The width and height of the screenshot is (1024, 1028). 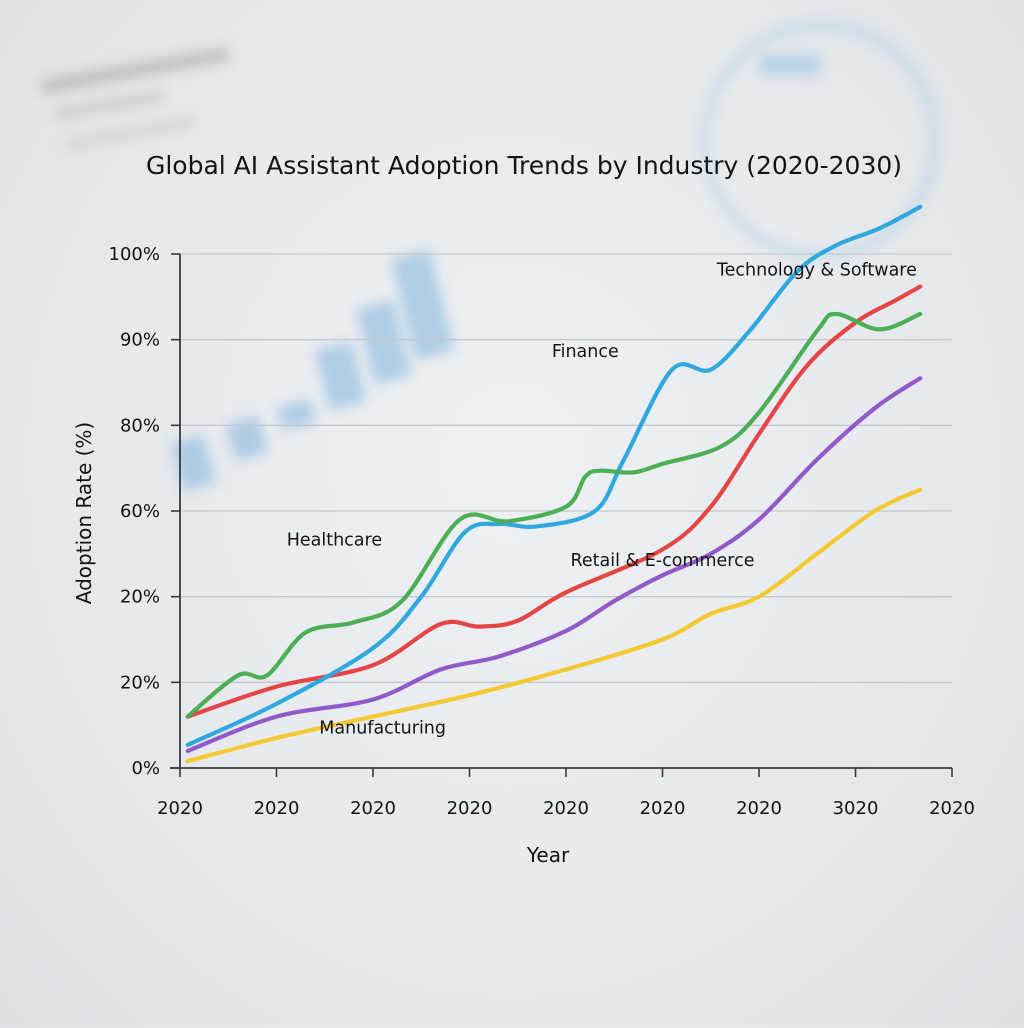 I want to click on y-tick-label: 100%, so click(x=134, y=254).